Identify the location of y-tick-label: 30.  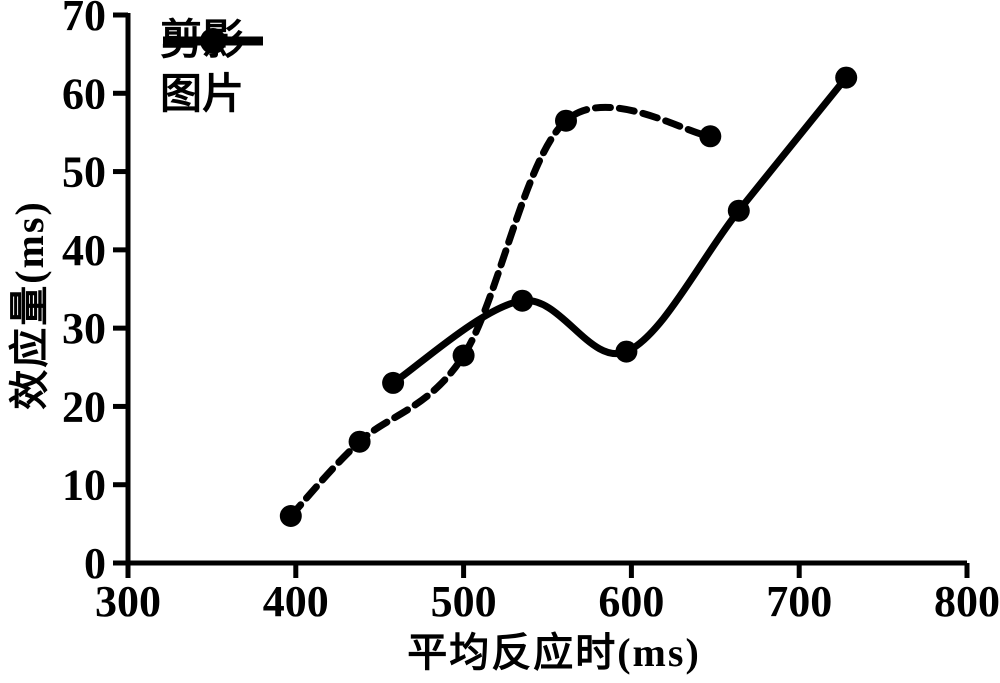
(84, 328).